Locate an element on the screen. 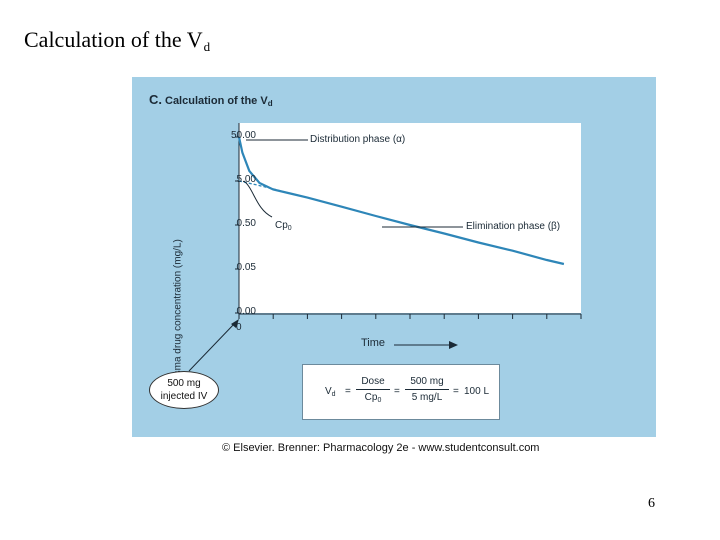 The height and width of the screenshot is (540, 720). slide-title-main: Calculation of the V is located at coordinates (113, 39).